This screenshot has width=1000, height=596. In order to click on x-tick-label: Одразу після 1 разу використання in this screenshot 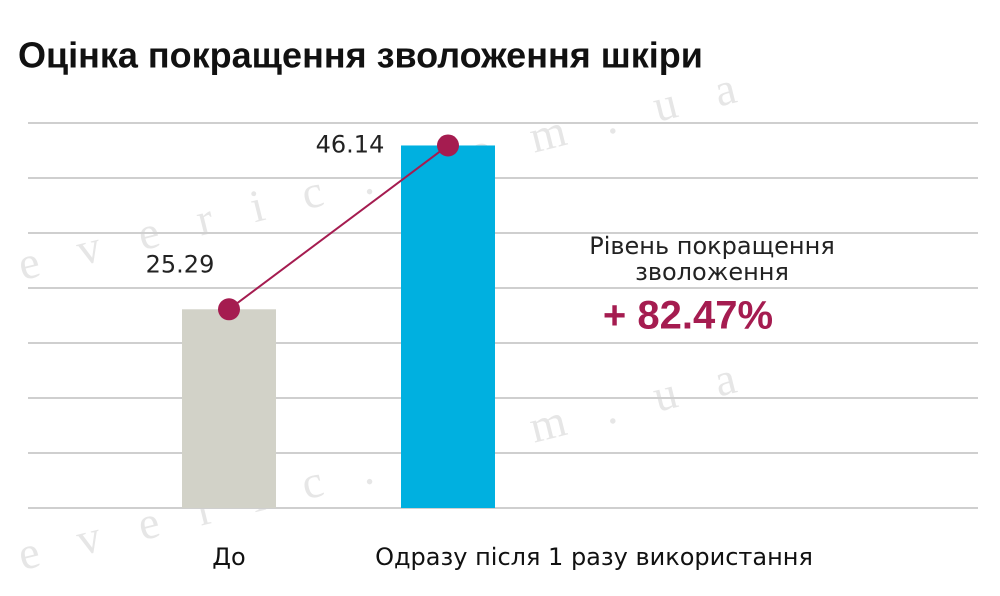, I will do `click(594, 557)`.